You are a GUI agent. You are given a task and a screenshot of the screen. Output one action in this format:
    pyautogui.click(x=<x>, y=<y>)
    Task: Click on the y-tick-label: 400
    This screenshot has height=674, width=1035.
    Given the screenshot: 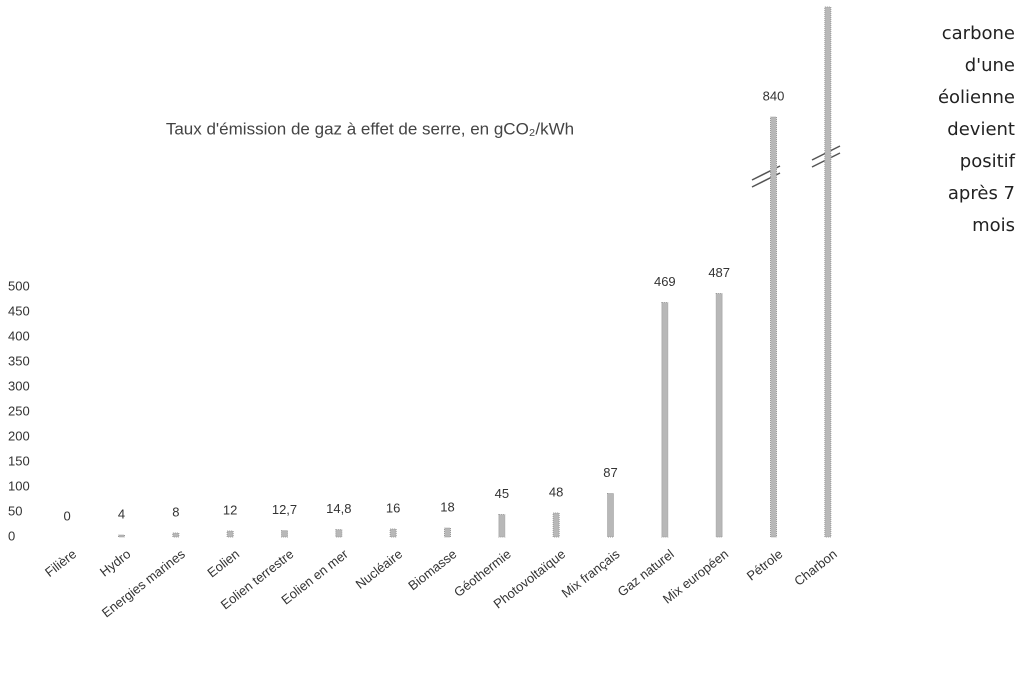 What is the action you would take?
    pyautogui.click(x=19, y=335)
    